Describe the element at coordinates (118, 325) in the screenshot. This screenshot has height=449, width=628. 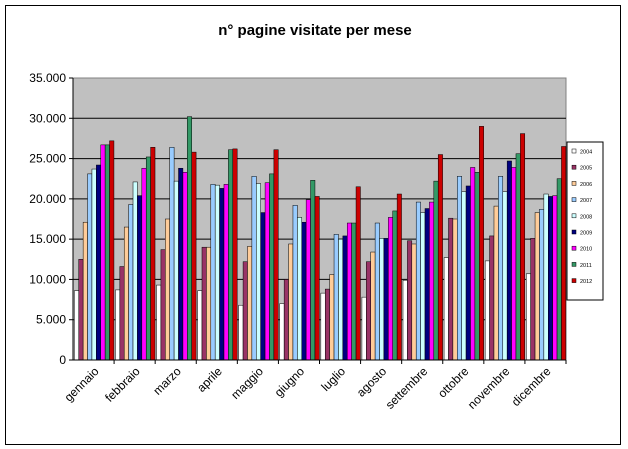
I see `bar-2004-febbraio` at that location.